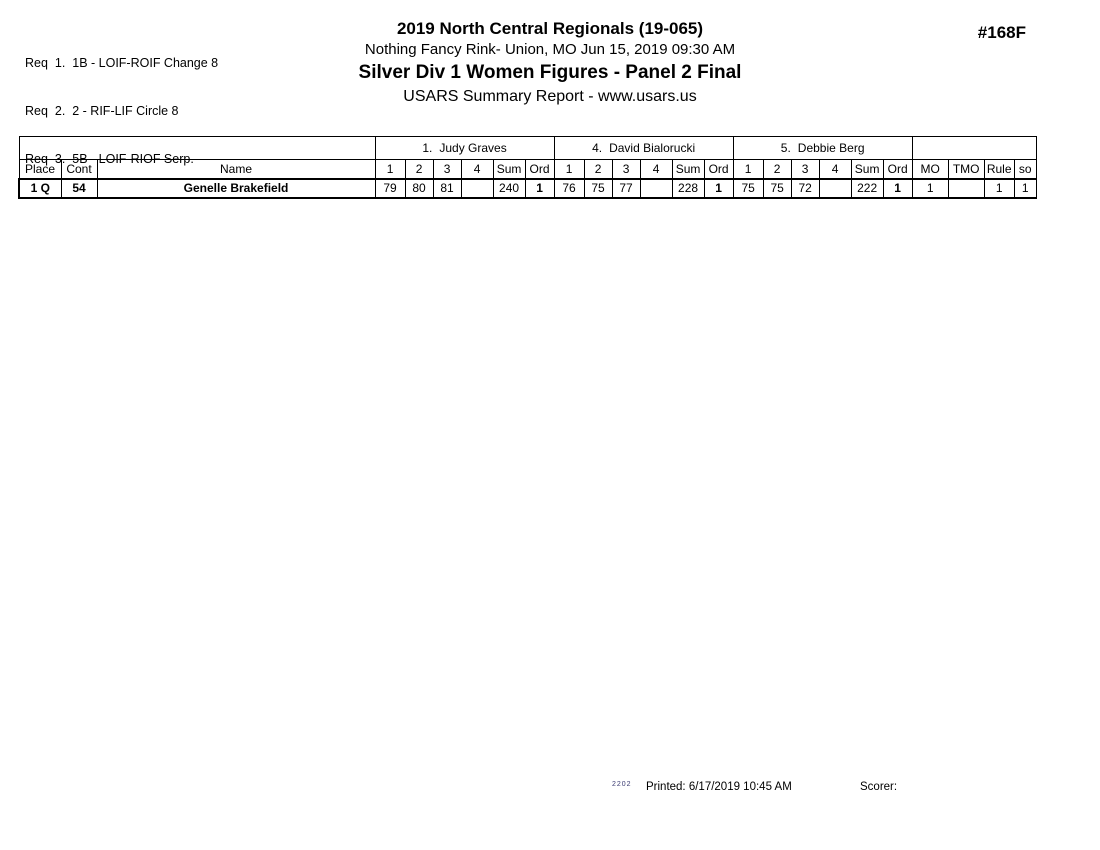 Image resolution: width=1100 pixels, height=850 pixels. Describe the element at coordinates (236, 169) in the screenshot. I see `header-name: Name` at that location.